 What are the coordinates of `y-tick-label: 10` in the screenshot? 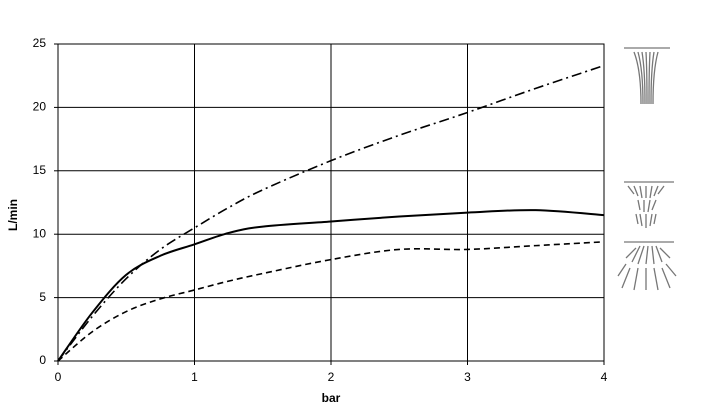 It's located at (40, 233).